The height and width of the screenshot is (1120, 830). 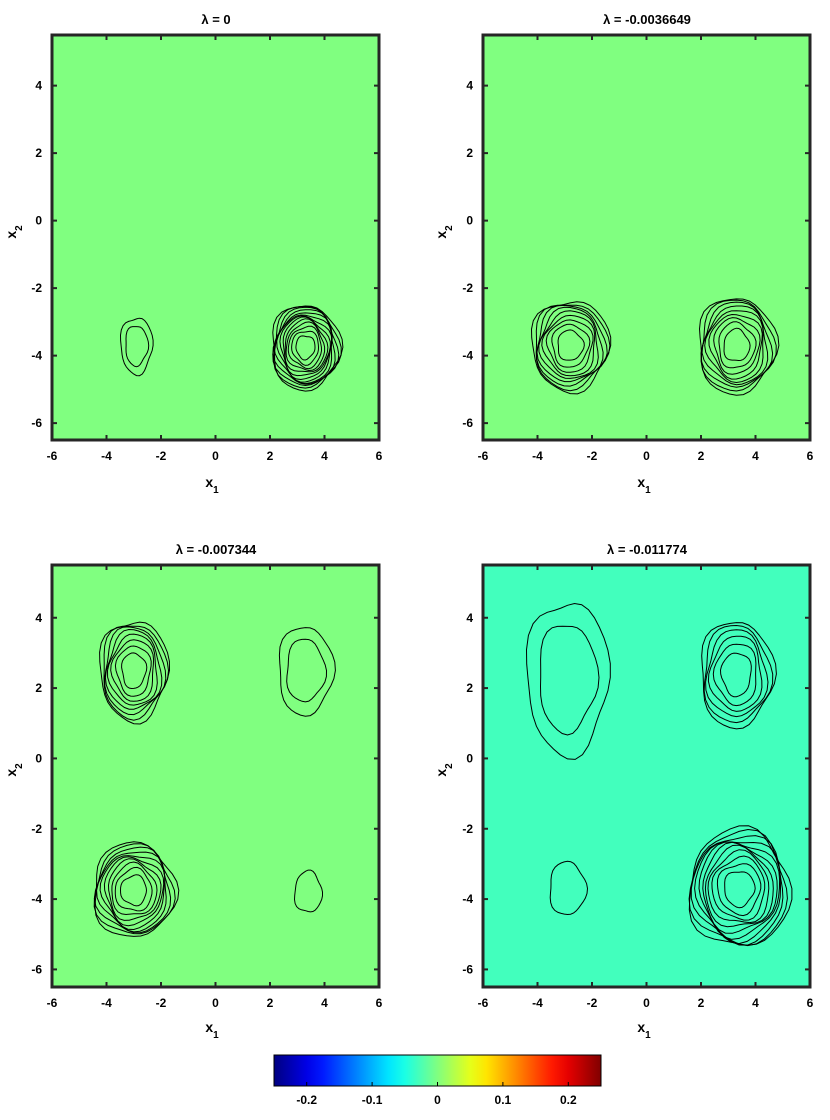 What do you see at coordinates (231, 348) in the screenshot?
I see `panel-1-contours` at bounding box center [231, 348].